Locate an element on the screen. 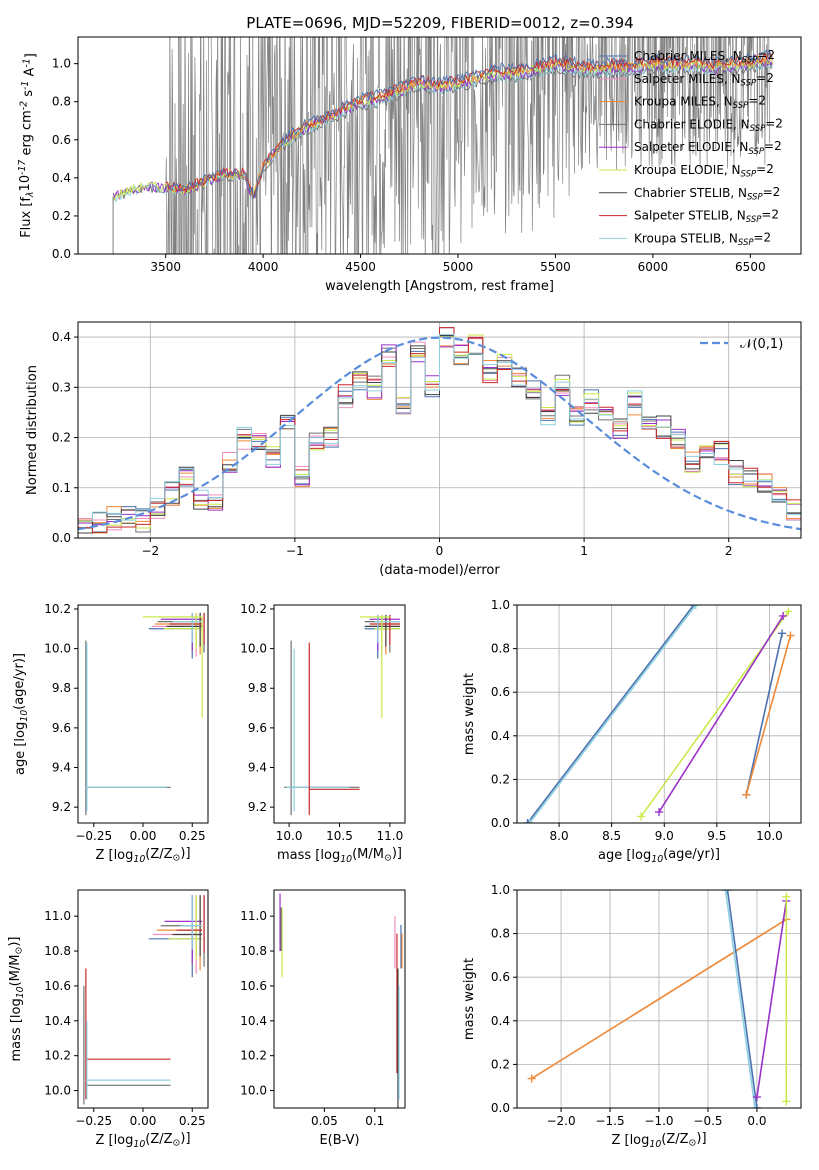  plot-weight-vs-age is located at coordinates (659, 714).